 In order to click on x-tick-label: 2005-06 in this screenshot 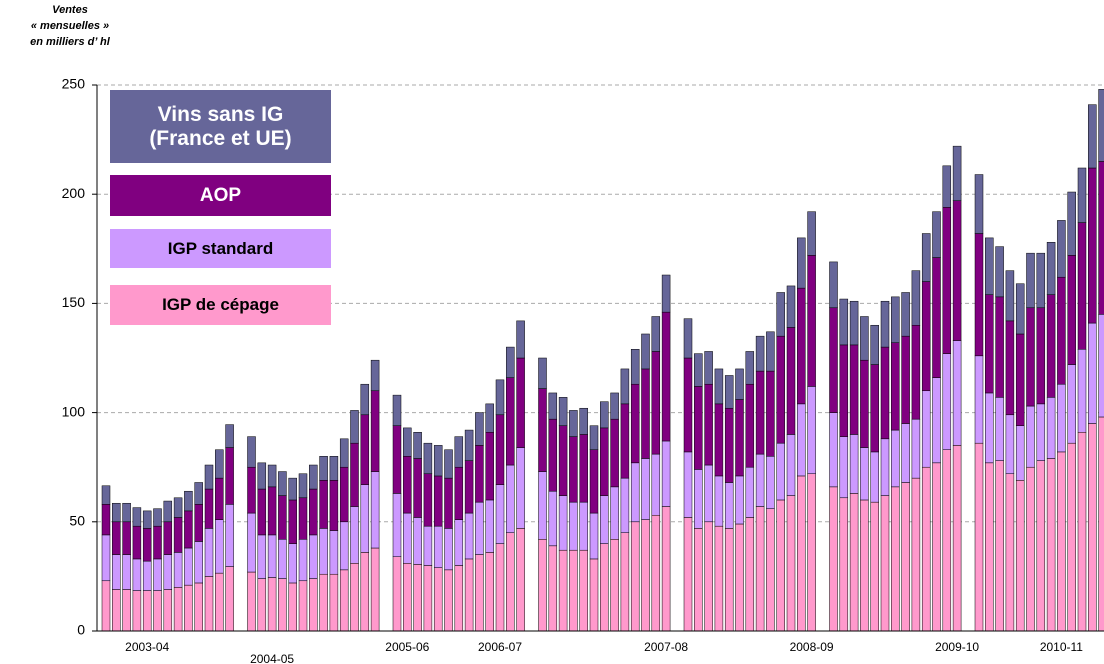, I will do `click(407, 647)`.